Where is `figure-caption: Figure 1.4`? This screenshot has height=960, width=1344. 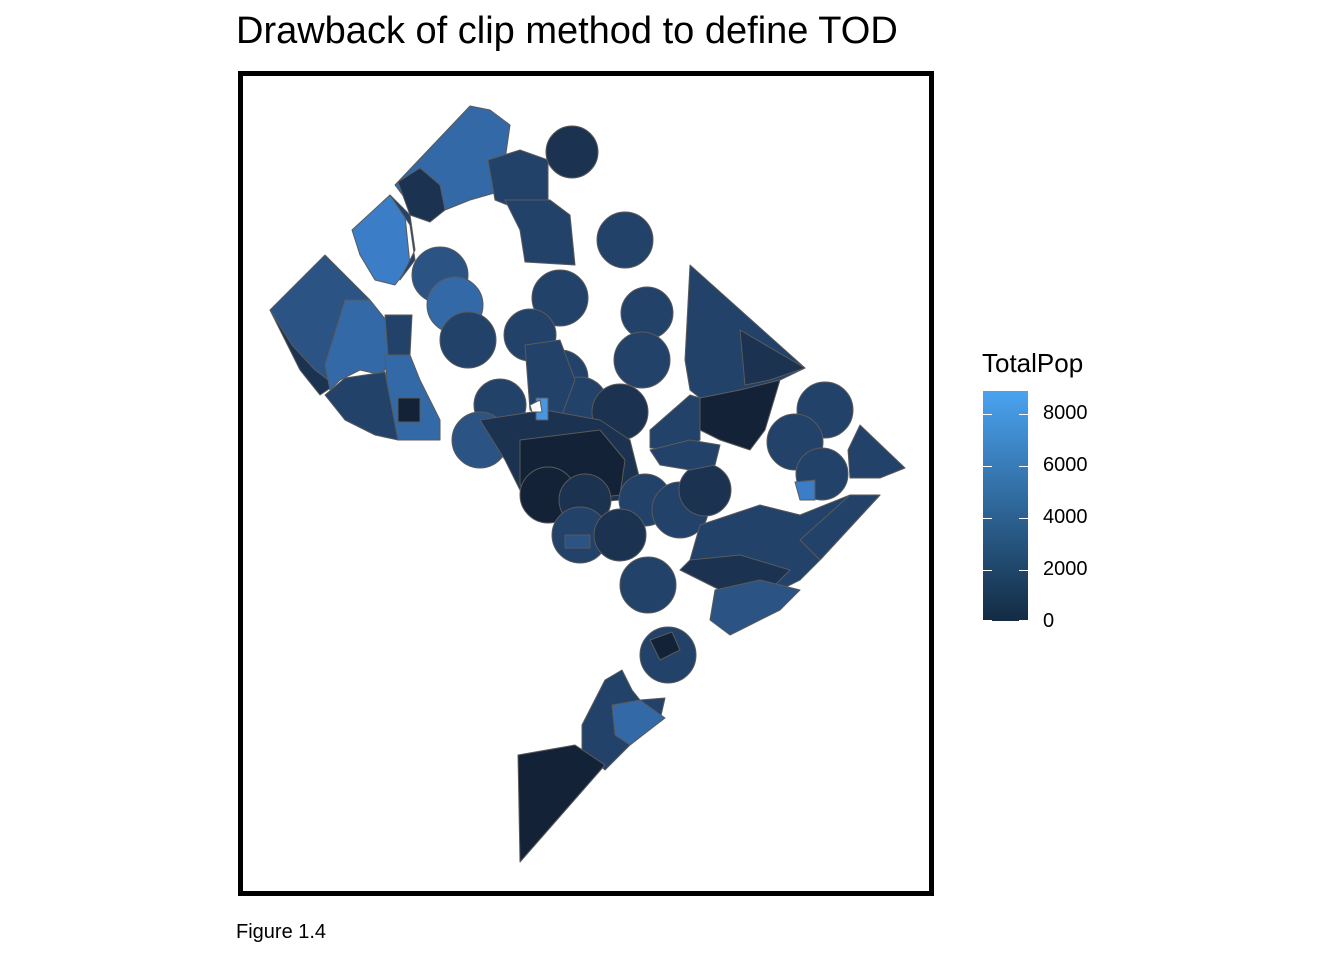
figure-caption: Figure 1.4 is located at coordinates (281, 932).